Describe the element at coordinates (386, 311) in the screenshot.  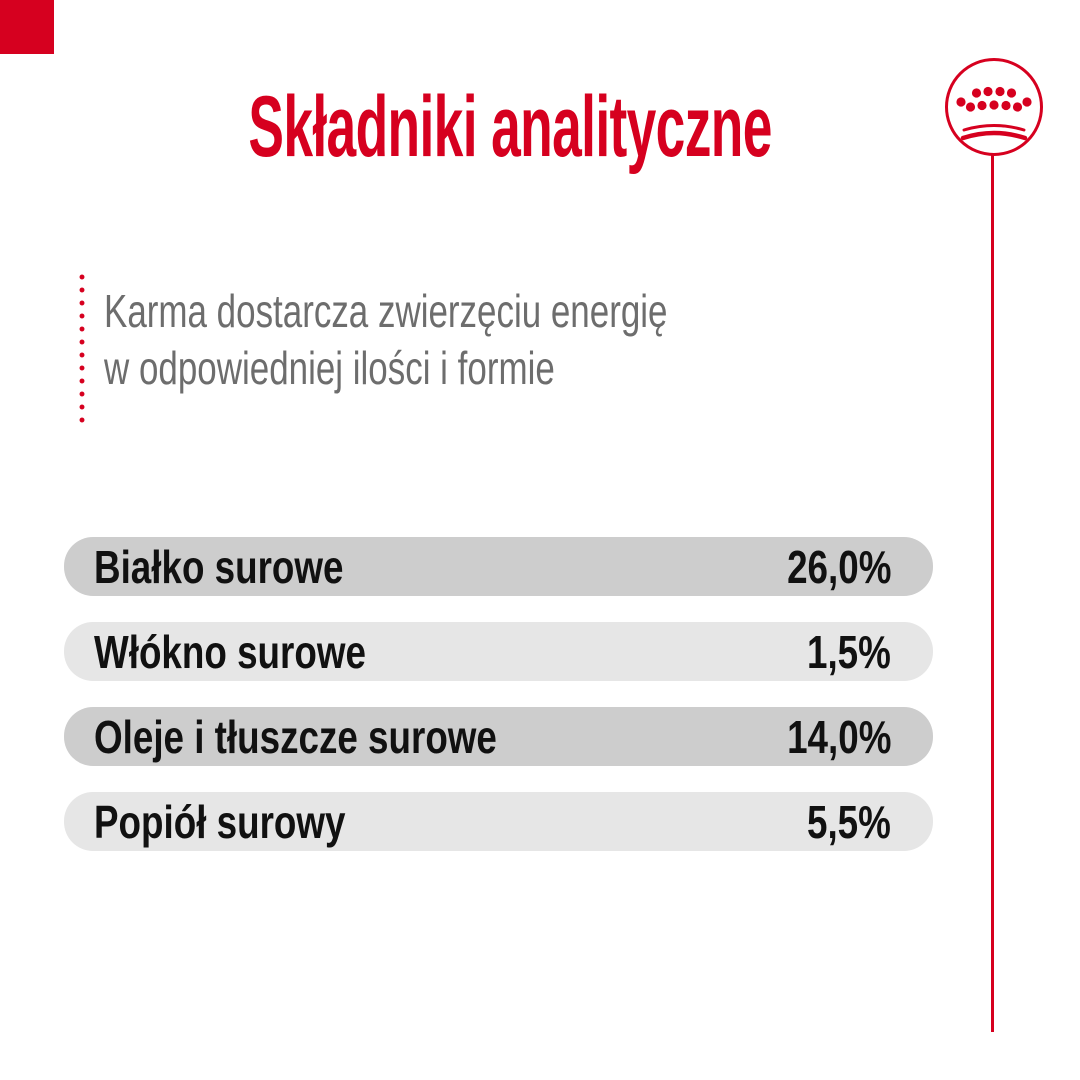
I see `intro-line-1: Karma dostarcza zwierzęciu energię` at that location.